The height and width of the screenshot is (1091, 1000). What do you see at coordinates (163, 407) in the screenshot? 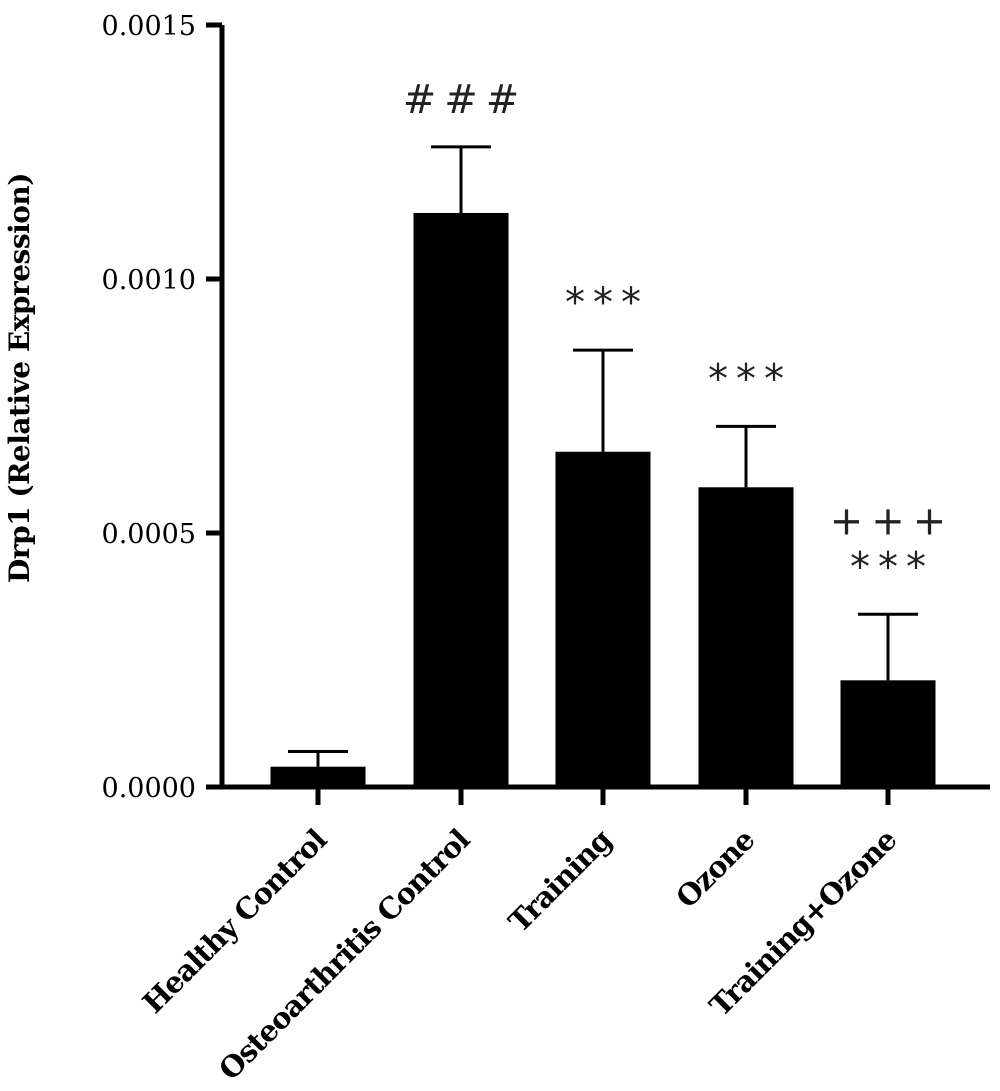
I see `y-axis: 0.0000 0.0005 0.0010 0.0015` at bounding box center [163, 407].